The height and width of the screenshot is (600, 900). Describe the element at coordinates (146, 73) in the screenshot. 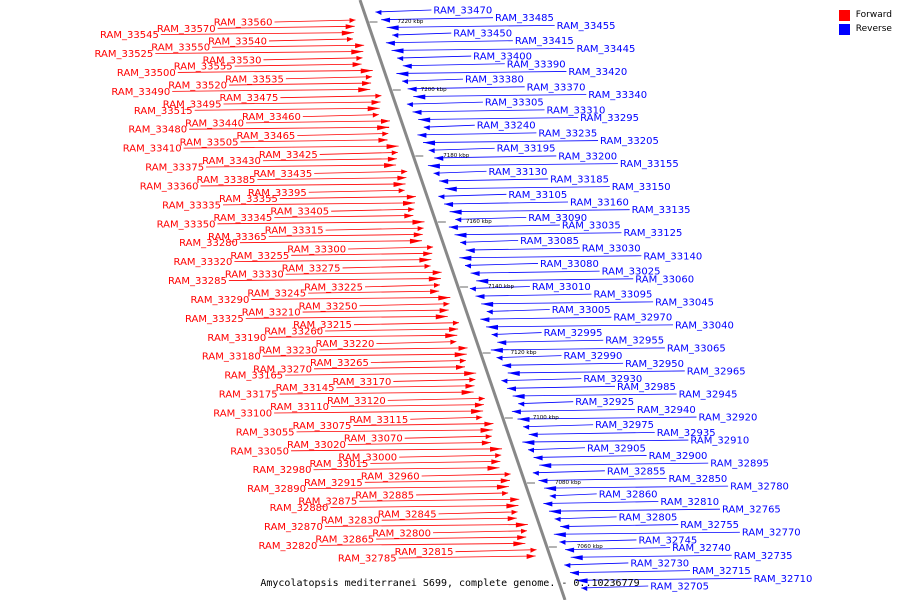

I see `forward-gene-label: RAM_33500` at that location.